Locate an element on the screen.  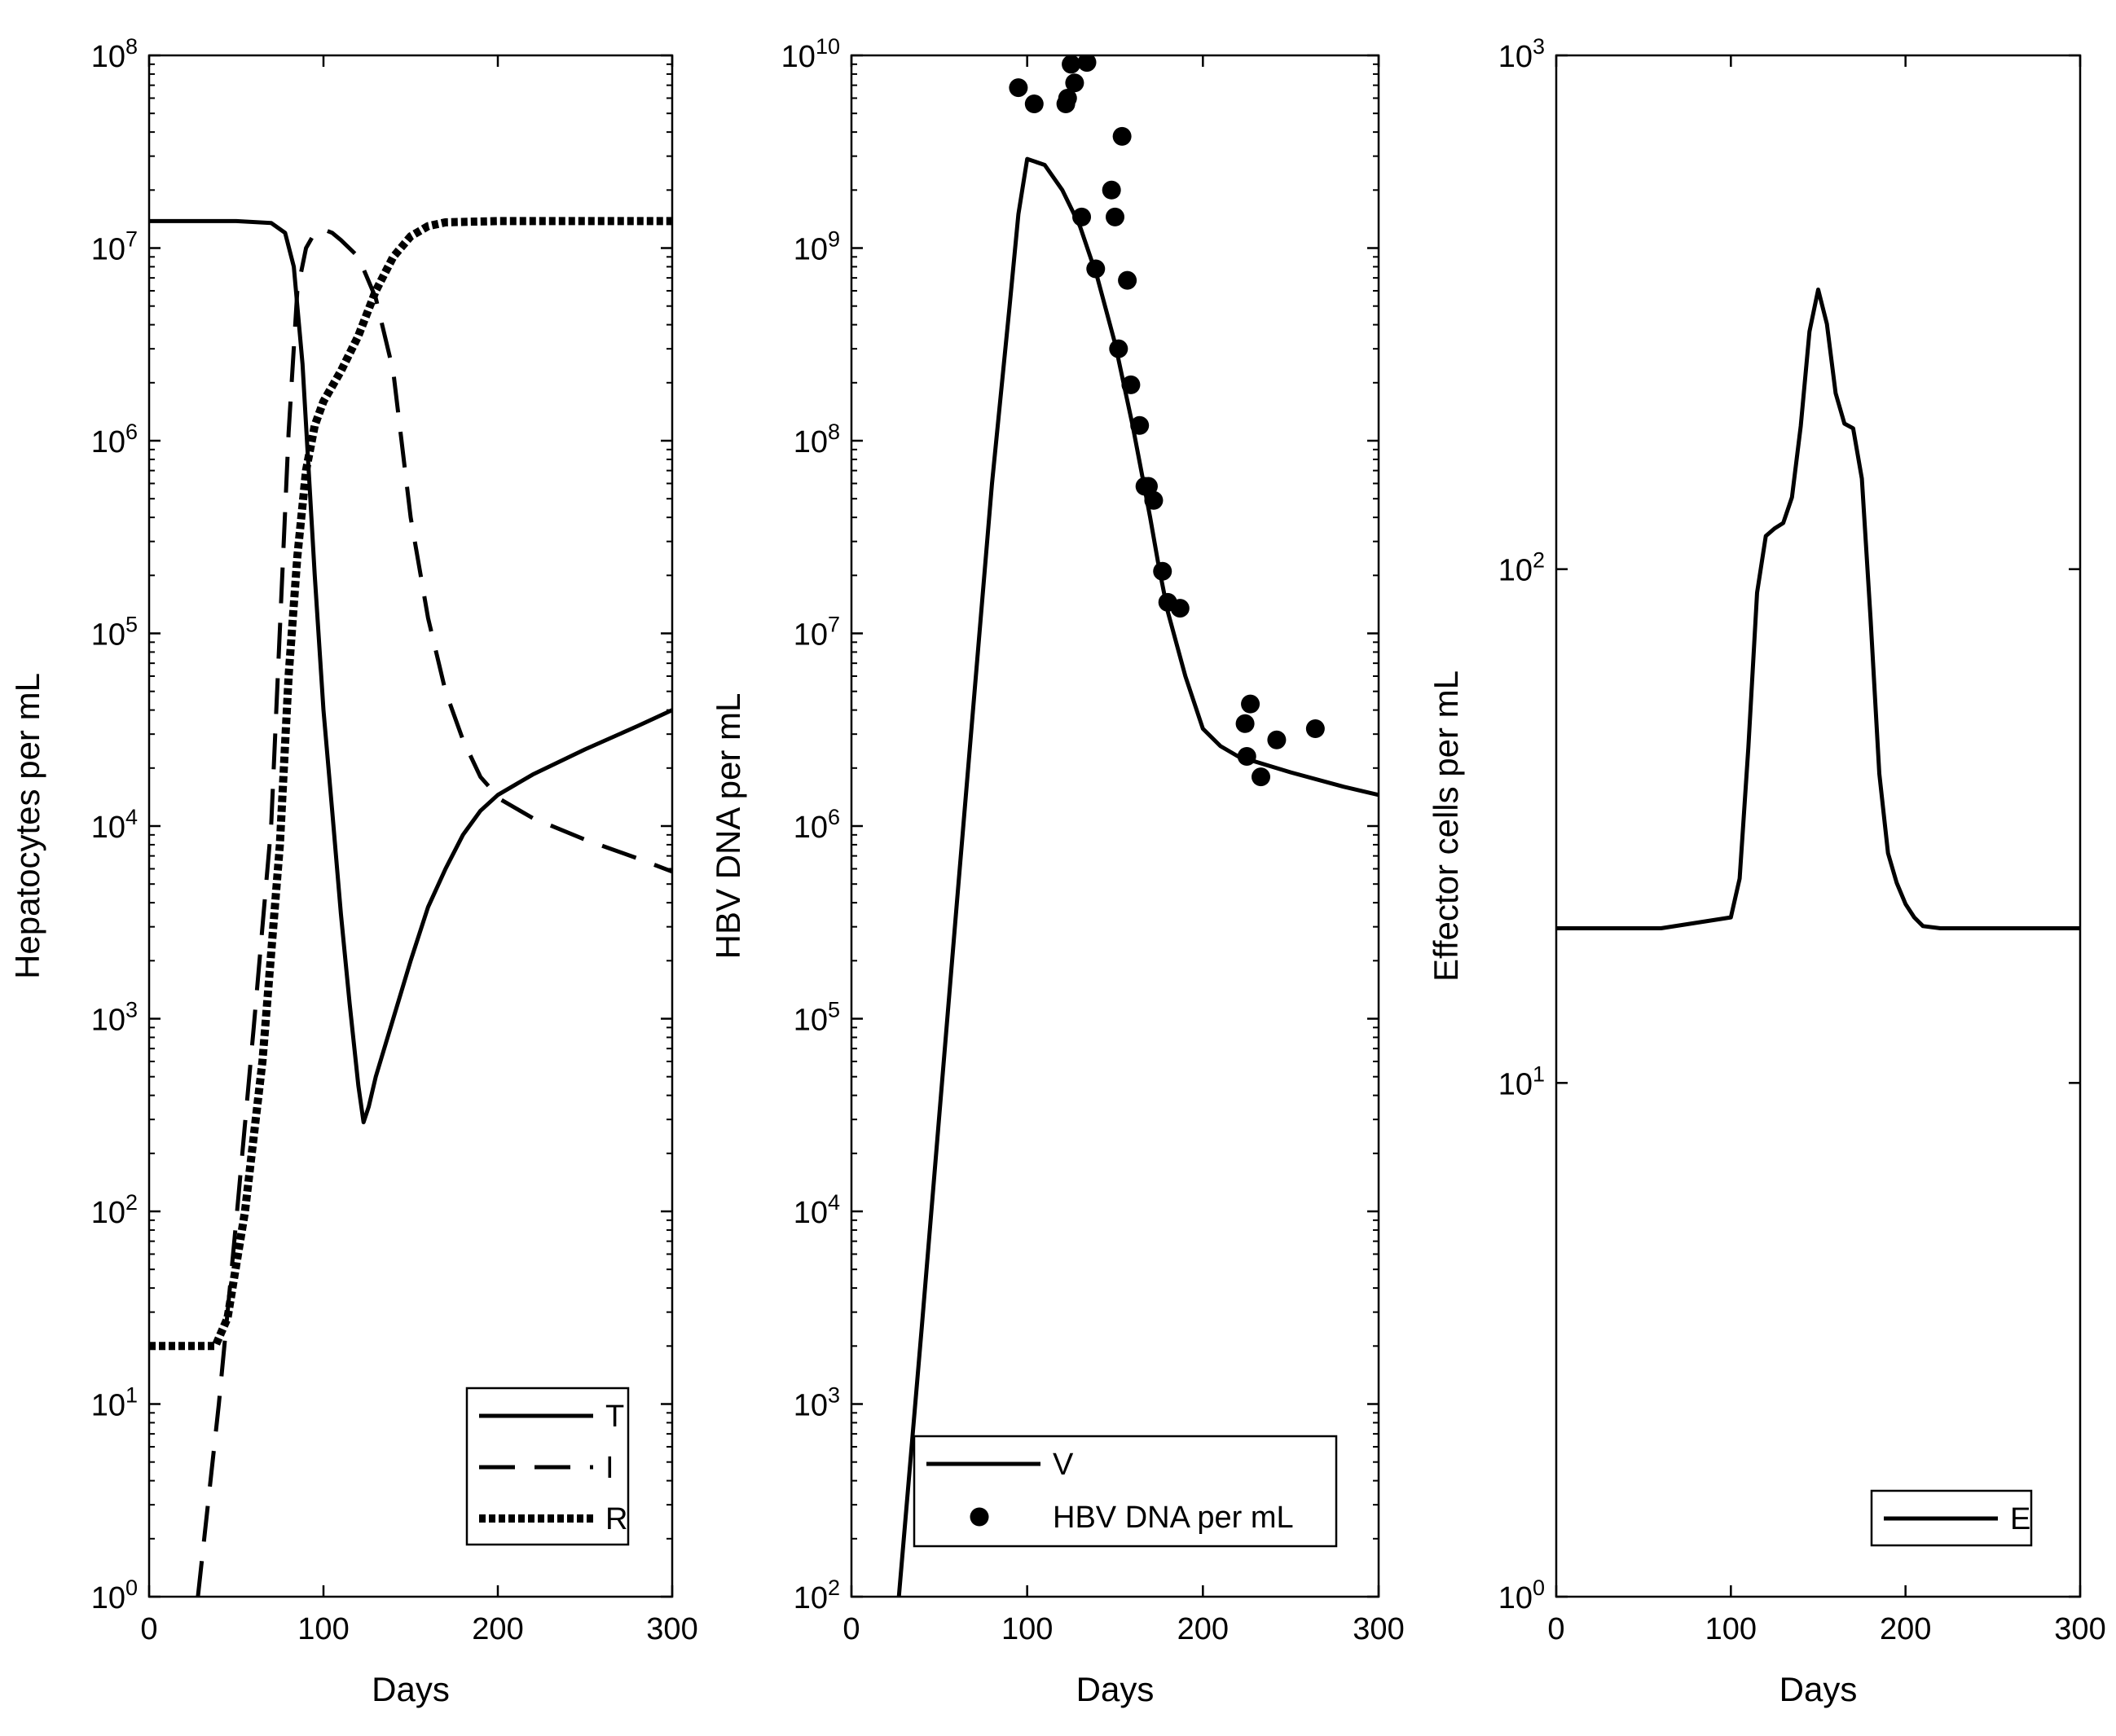
legend-box is located at coordinates (1125, 1491).